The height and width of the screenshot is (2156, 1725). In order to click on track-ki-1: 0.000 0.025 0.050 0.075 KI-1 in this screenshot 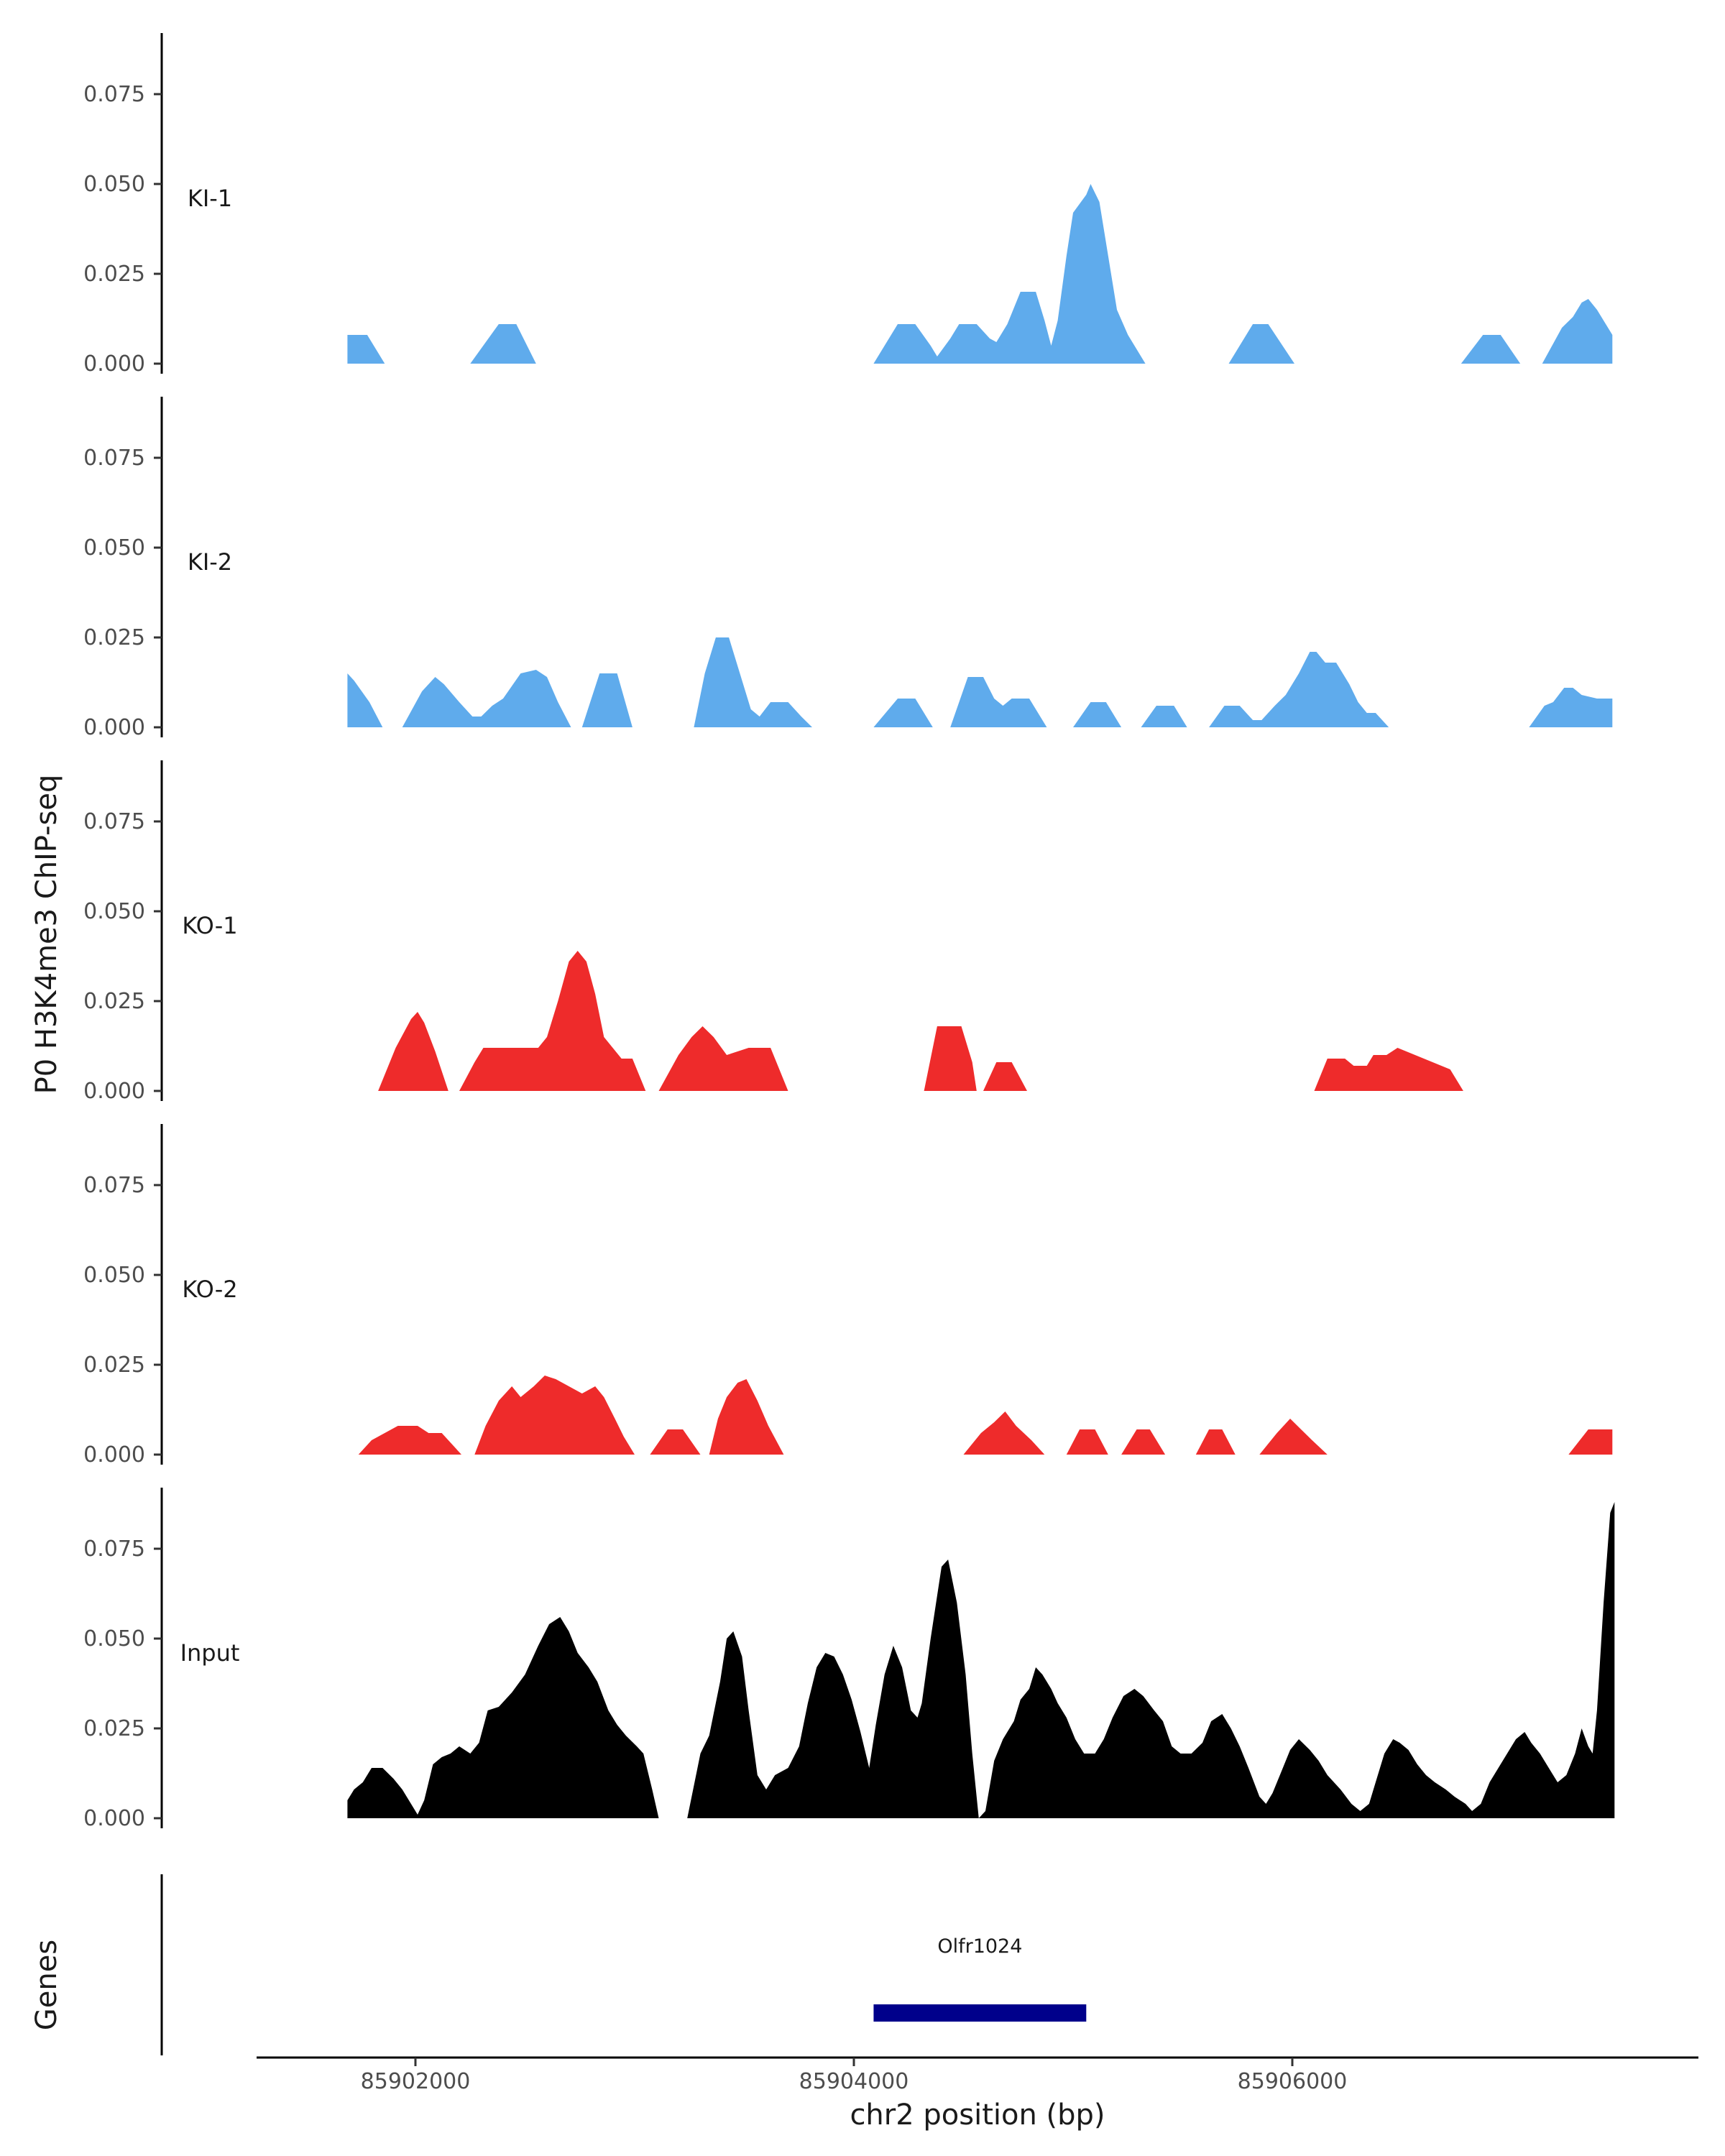, I will do `click(848, 205)`.